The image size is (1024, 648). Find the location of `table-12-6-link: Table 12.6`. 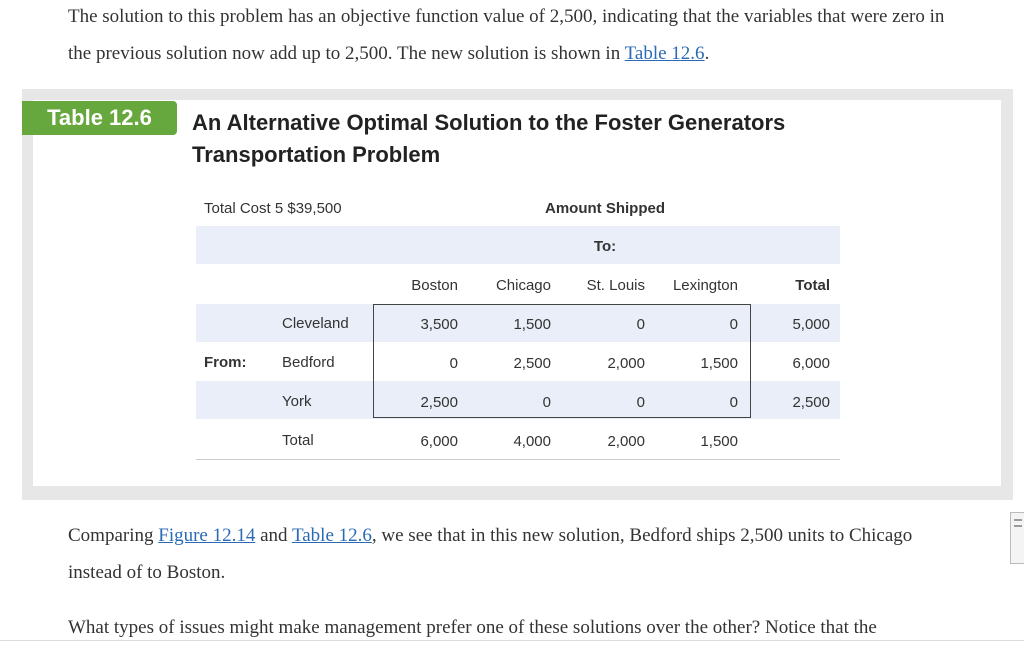

table-12-6-link: Table 12.6 is located at coordinates (664, 53).